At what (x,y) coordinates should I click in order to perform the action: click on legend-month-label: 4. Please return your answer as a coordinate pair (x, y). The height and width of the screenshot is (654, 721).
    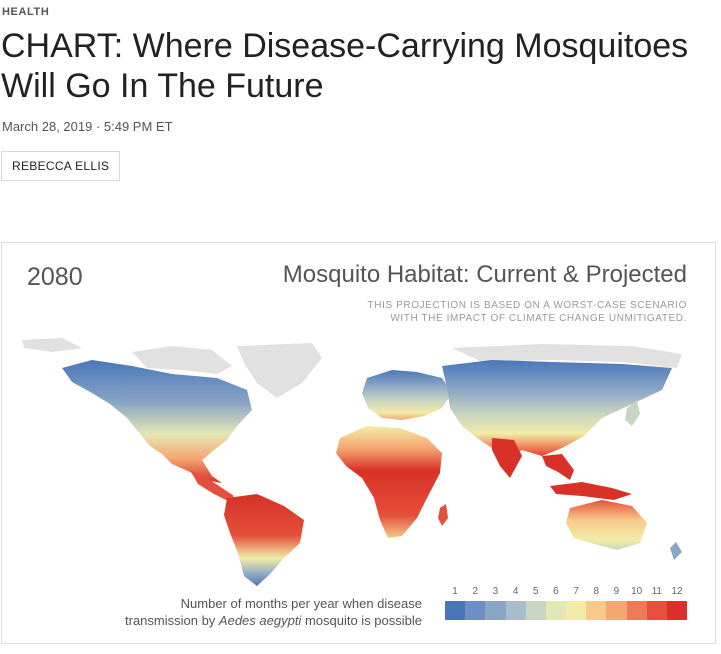
    Looking at the image, I should click on (515, 591).